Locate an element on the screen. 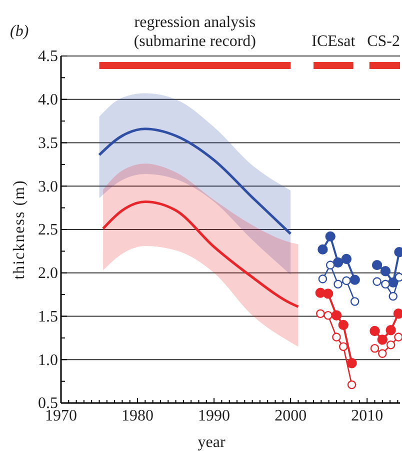 The width and height of the screenshot is (402, 451). x-axis-title: year is located at coordinates (212, 442).